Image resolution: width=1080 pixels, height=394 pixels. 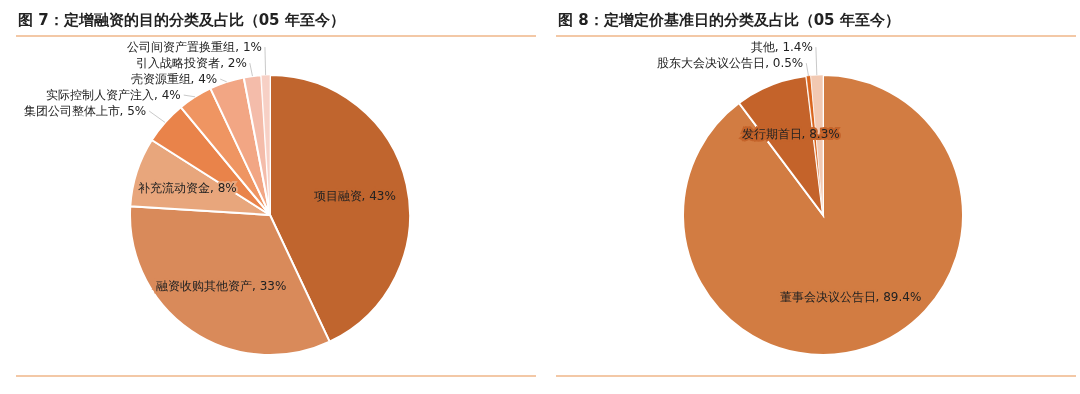 I want to click on slice-label: 股东大会决议公告日, 0.5%, so click(x=730, y=62).